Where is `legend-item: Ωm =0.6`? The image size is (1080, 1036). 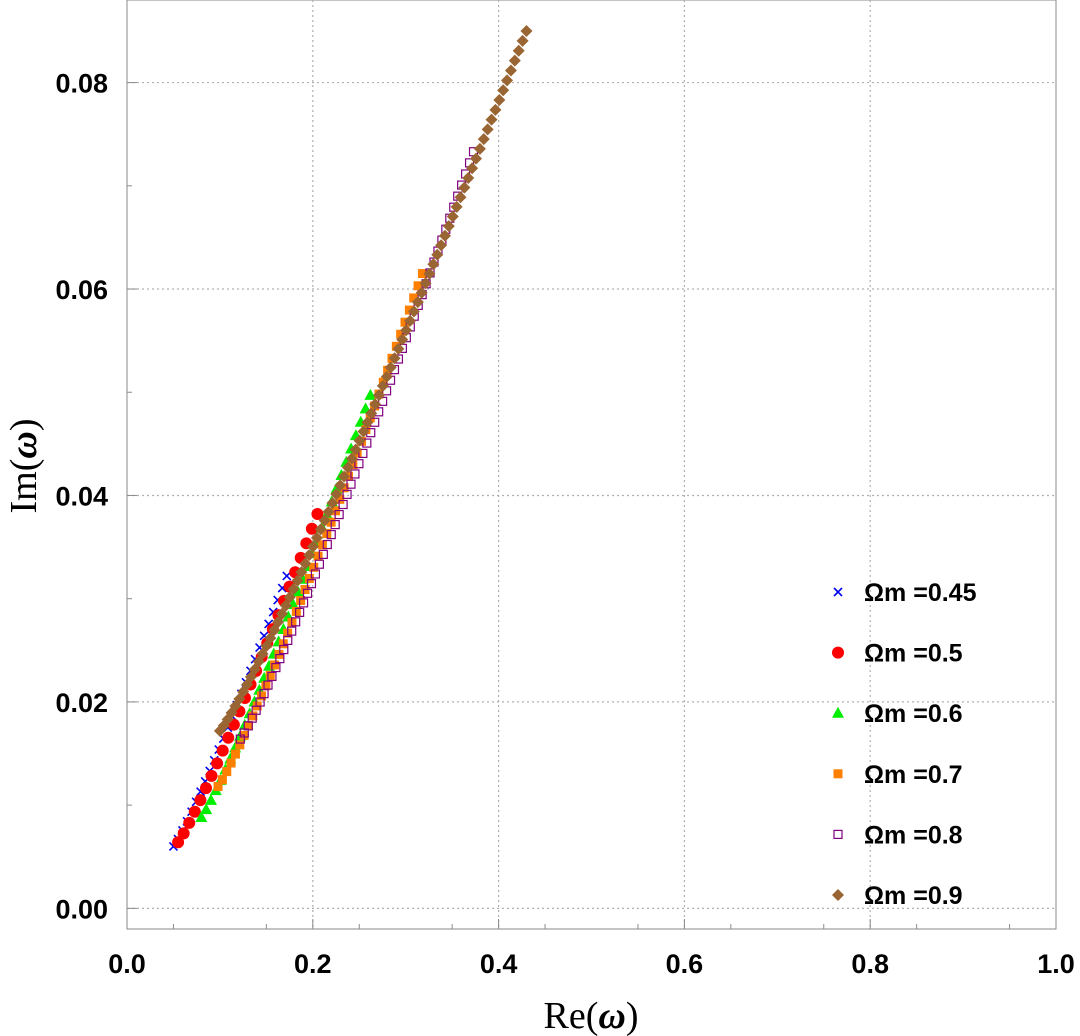
legend-item: Ωm =0.6 is located at coordinates (897, 714).